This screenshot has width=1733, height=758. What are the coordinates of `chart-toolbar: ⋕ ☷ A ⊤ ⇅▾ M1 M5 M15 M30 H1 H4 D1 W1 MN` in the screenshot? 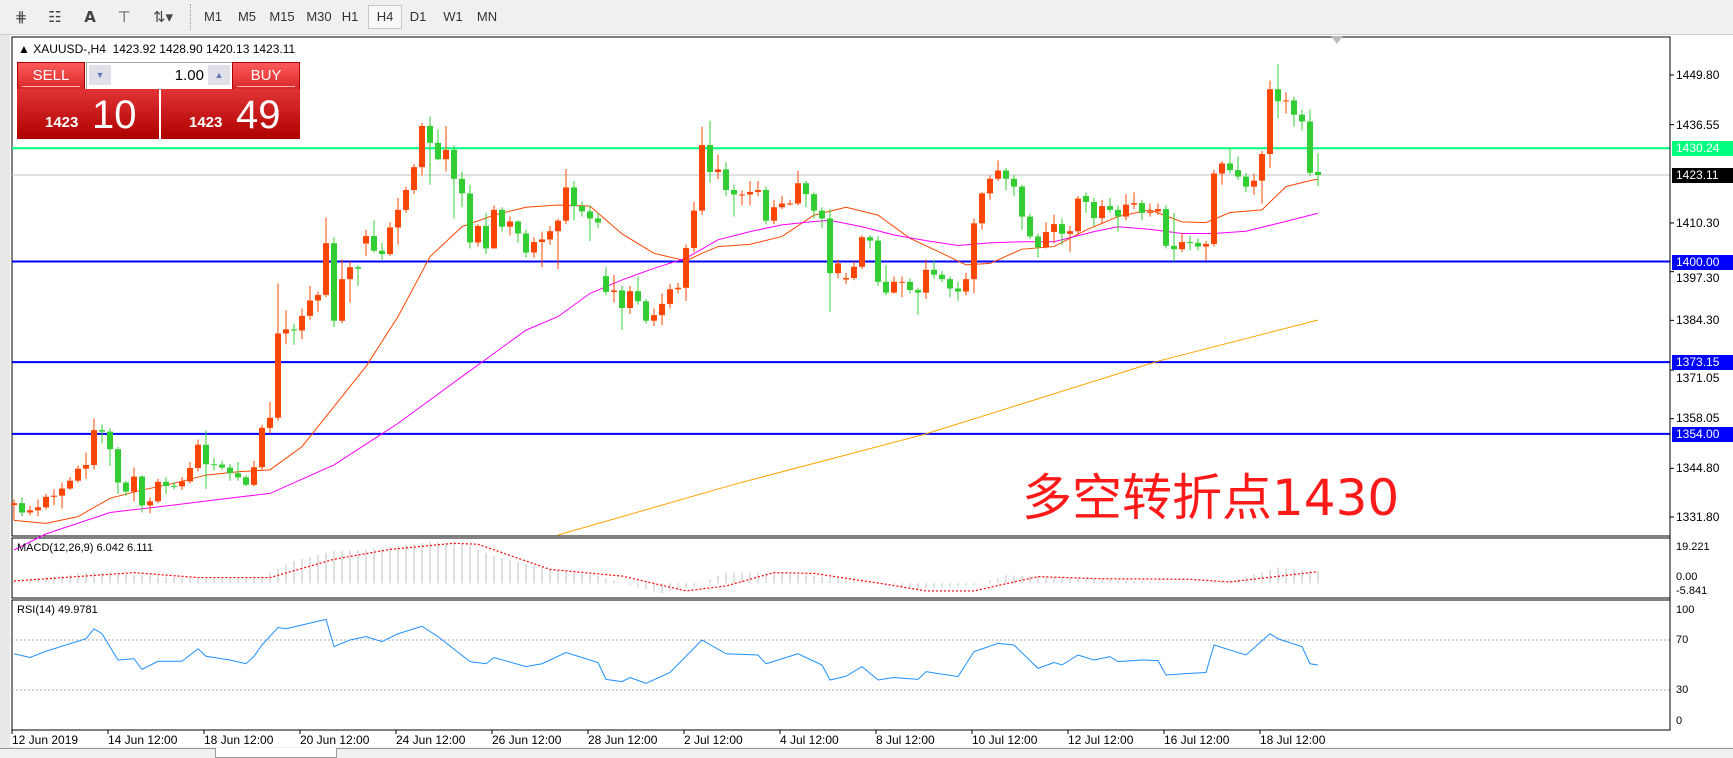 It's located at (866, 17).